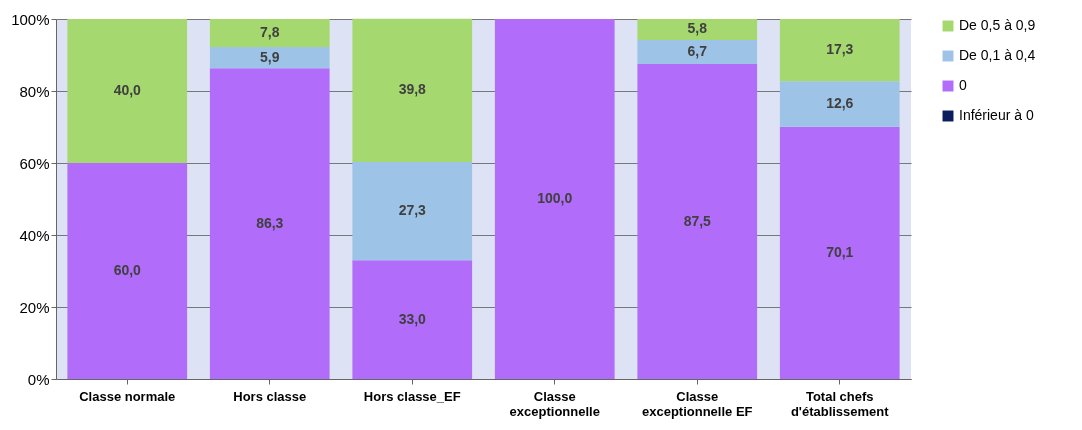  I want to click on data-label: 86,3, so click(270, 222).